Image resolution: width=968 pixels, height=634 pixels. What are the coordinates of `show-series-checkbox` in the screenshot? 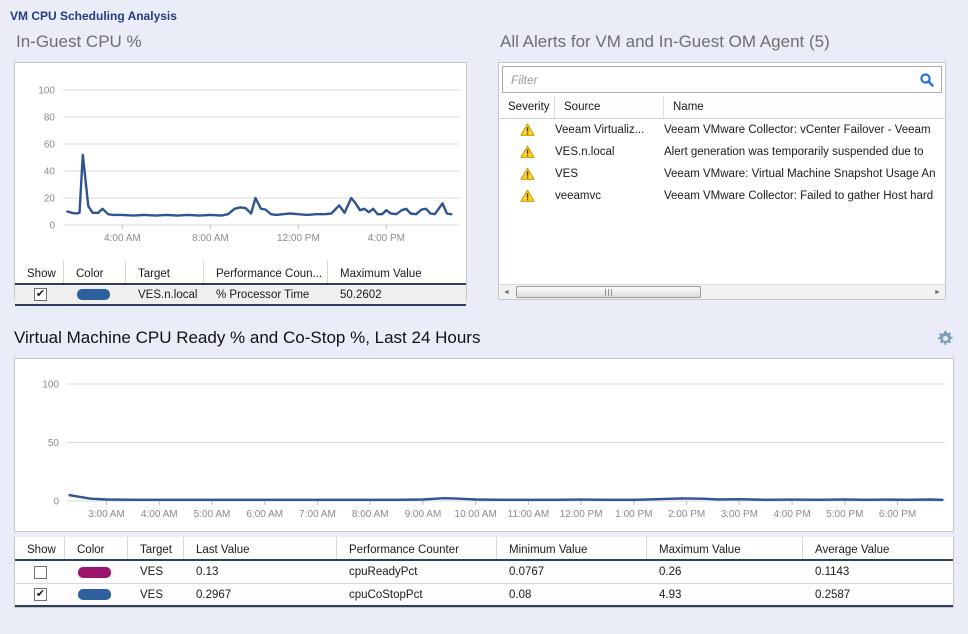 It's located at (40, 572).